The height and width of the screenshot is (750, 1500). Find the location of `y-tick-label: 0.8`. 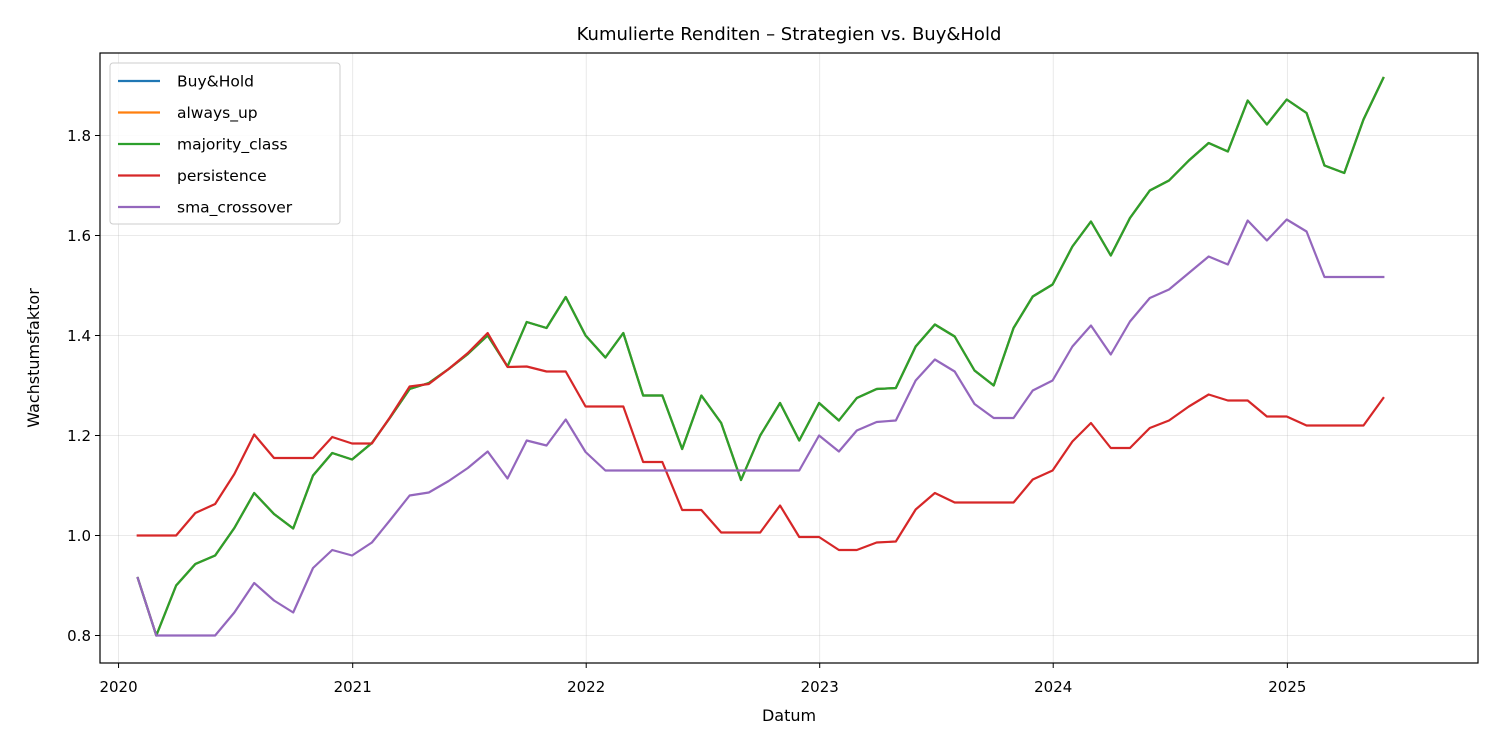

y-tick-label: 0.8 is located at coordinates (79, 636).